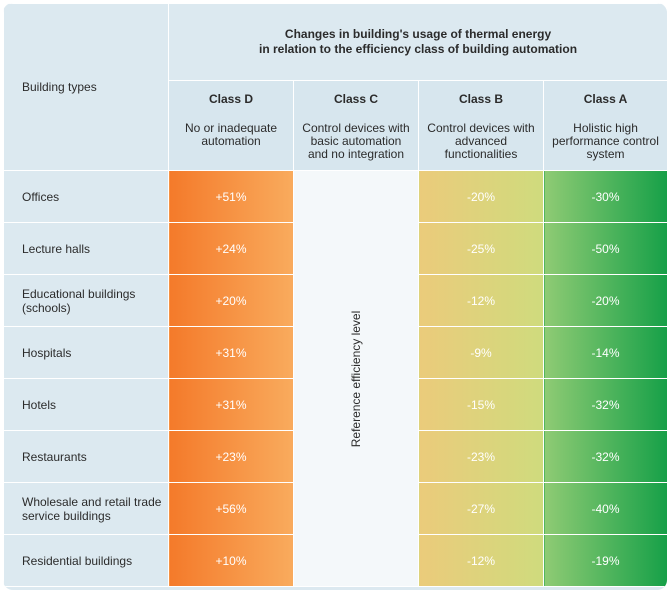  Describe the element at coordinates (86, 248) in the screenshot. I see `building-type-label: Lecture halls` at that location.